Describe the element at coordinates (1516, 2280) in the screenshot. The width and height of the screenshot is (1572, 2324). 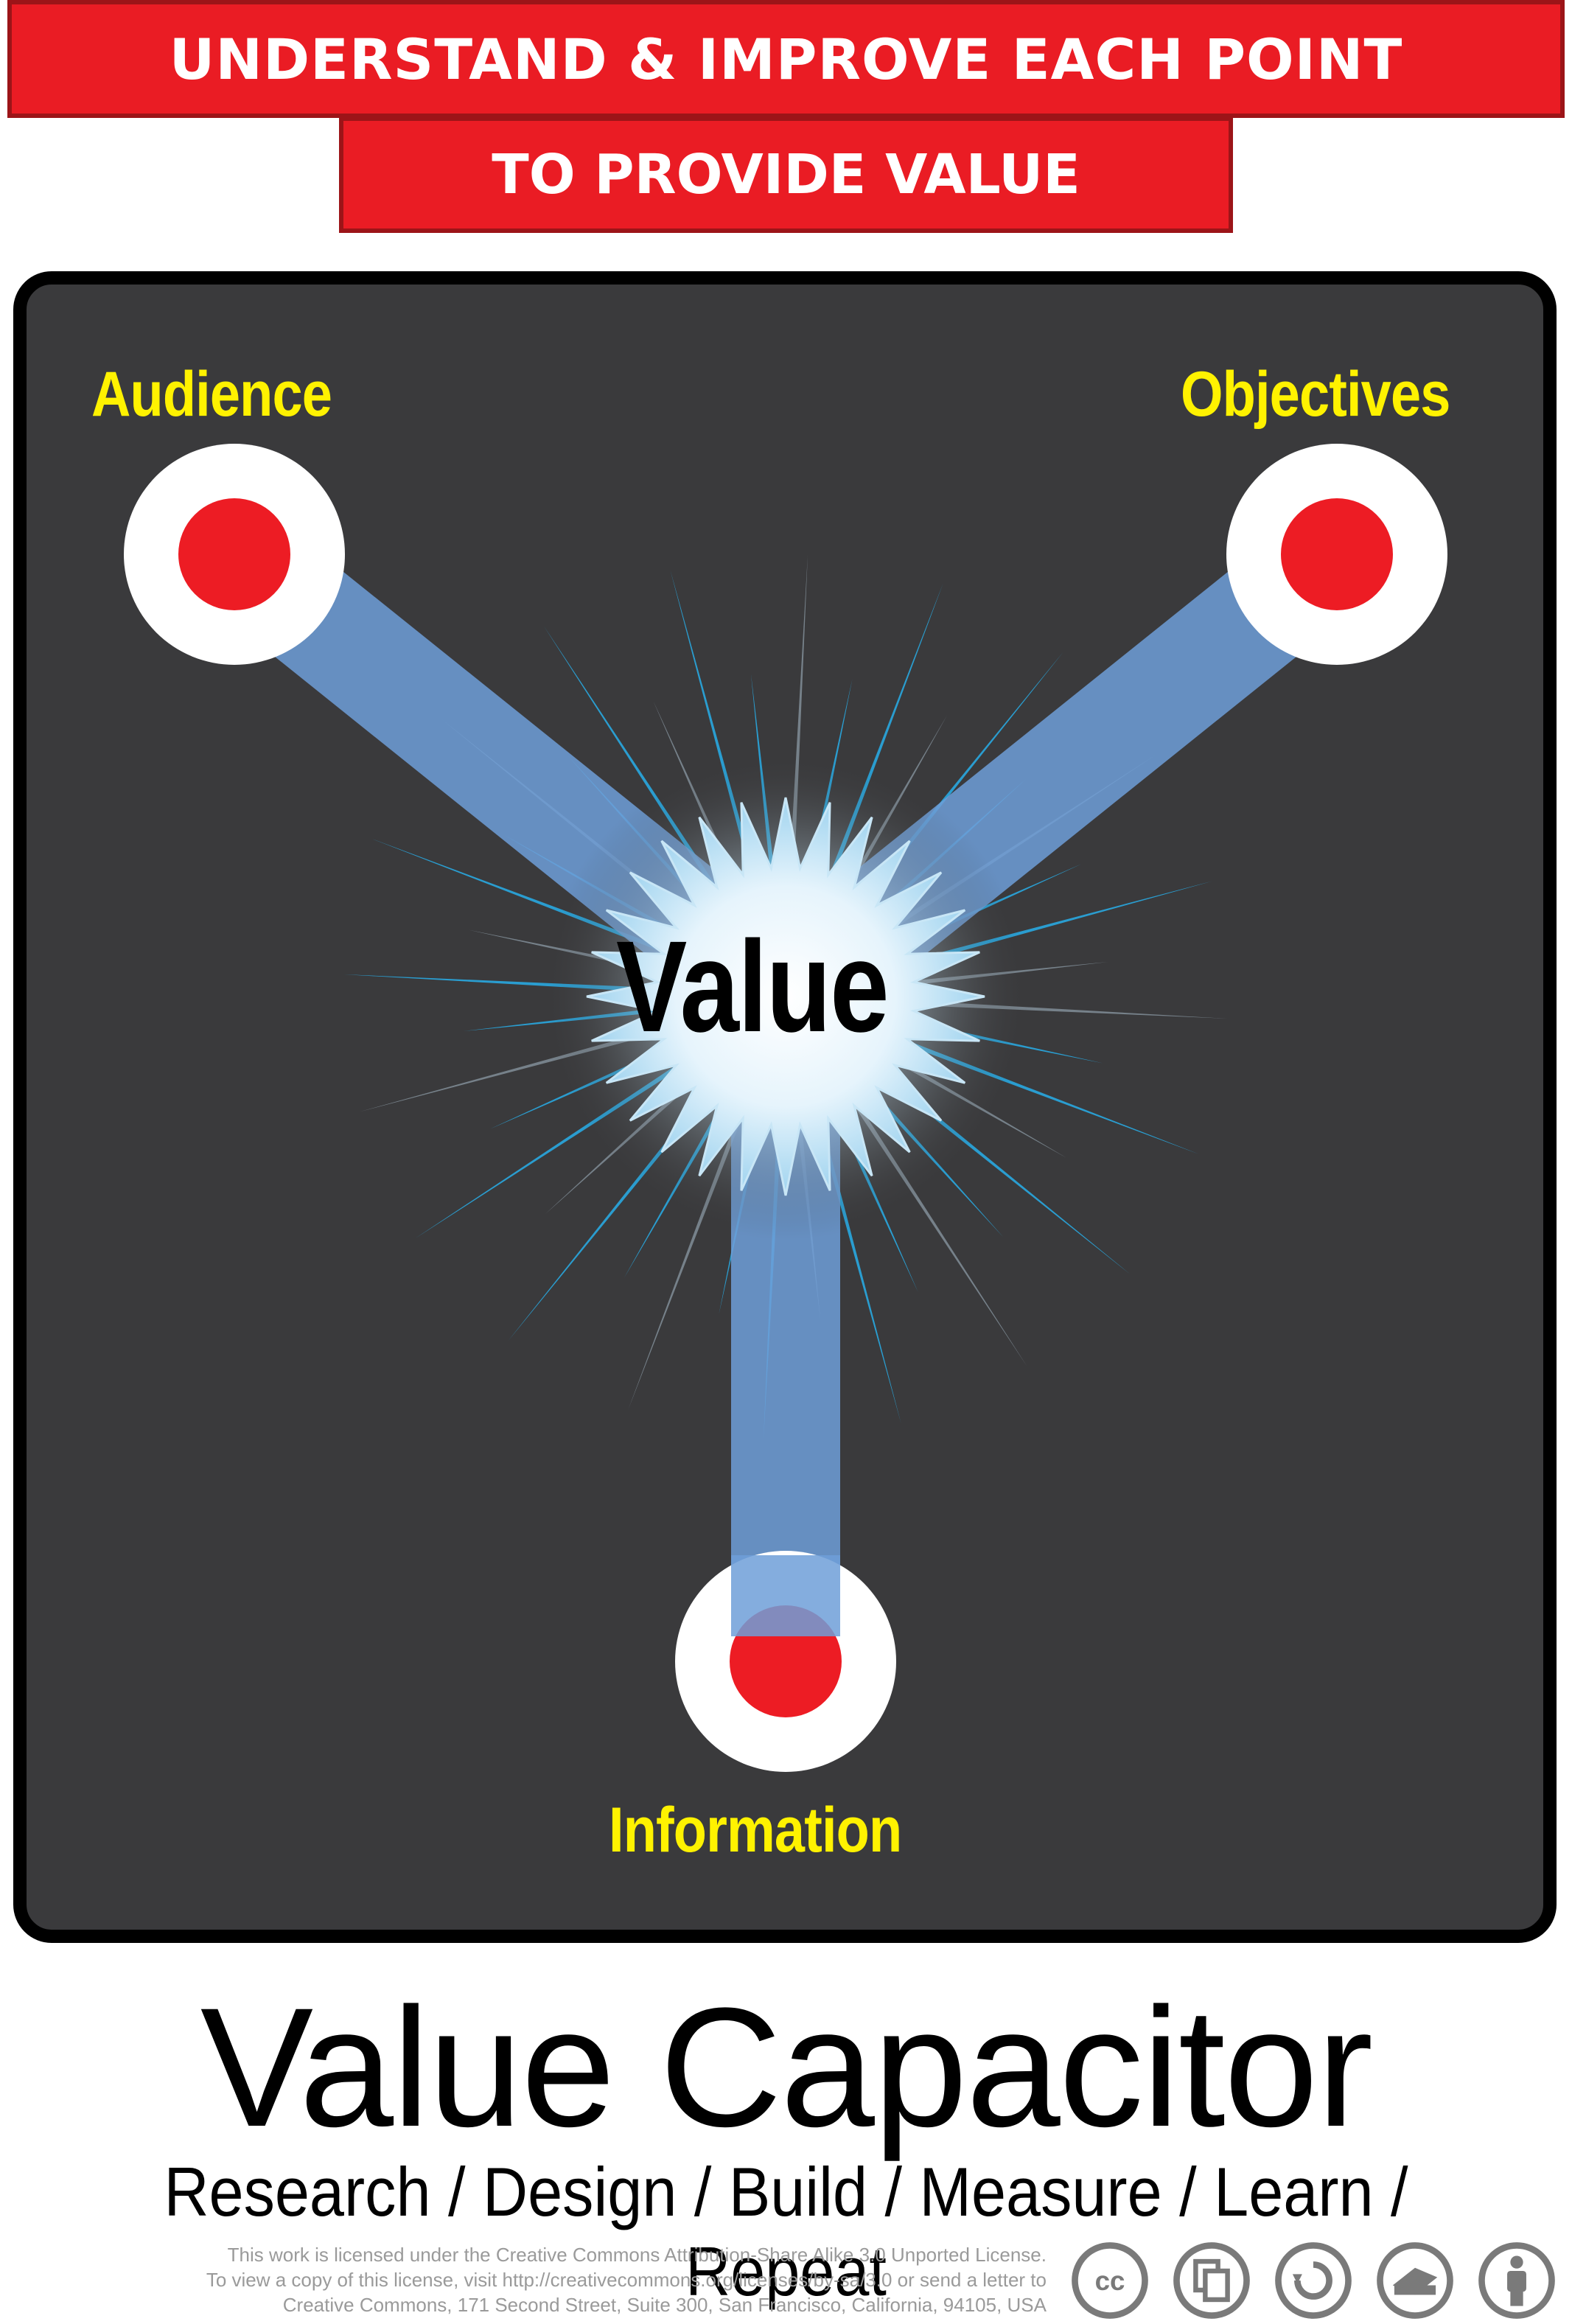
I see `attribution-icon` at that location.